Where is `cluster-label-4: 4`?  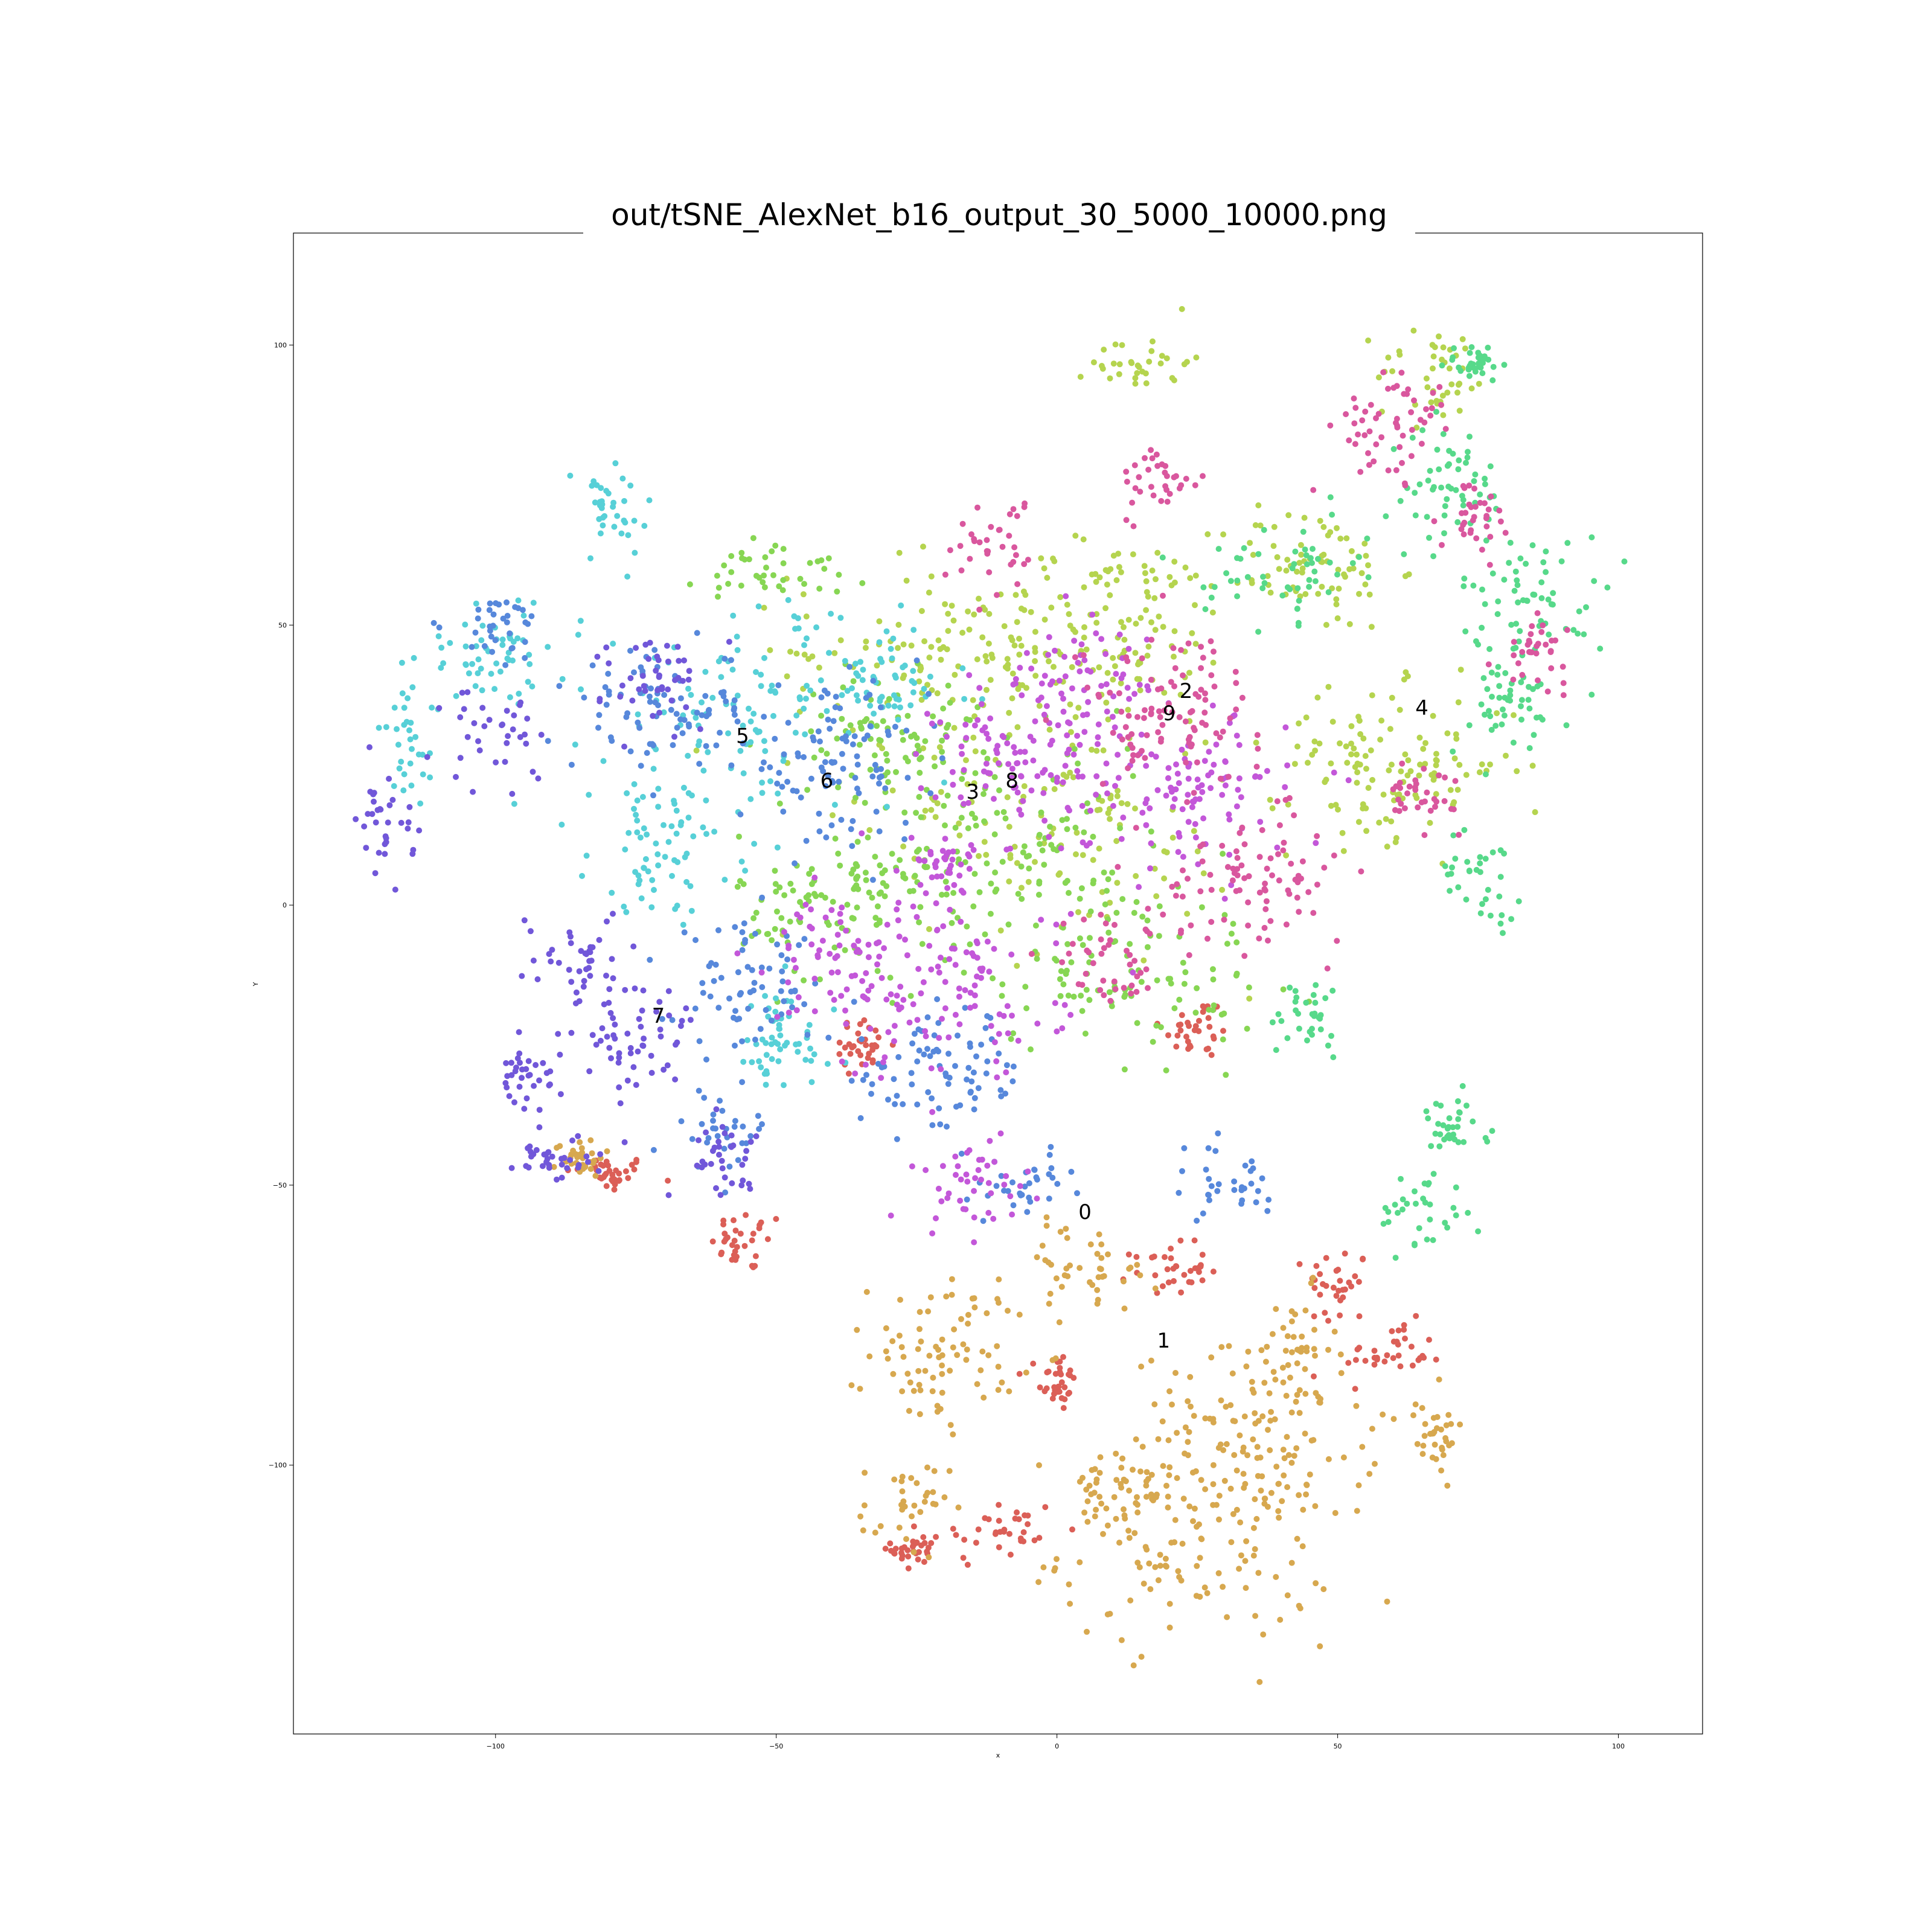
cluster-label-4: 4 is located at coordinates (1421, 708).